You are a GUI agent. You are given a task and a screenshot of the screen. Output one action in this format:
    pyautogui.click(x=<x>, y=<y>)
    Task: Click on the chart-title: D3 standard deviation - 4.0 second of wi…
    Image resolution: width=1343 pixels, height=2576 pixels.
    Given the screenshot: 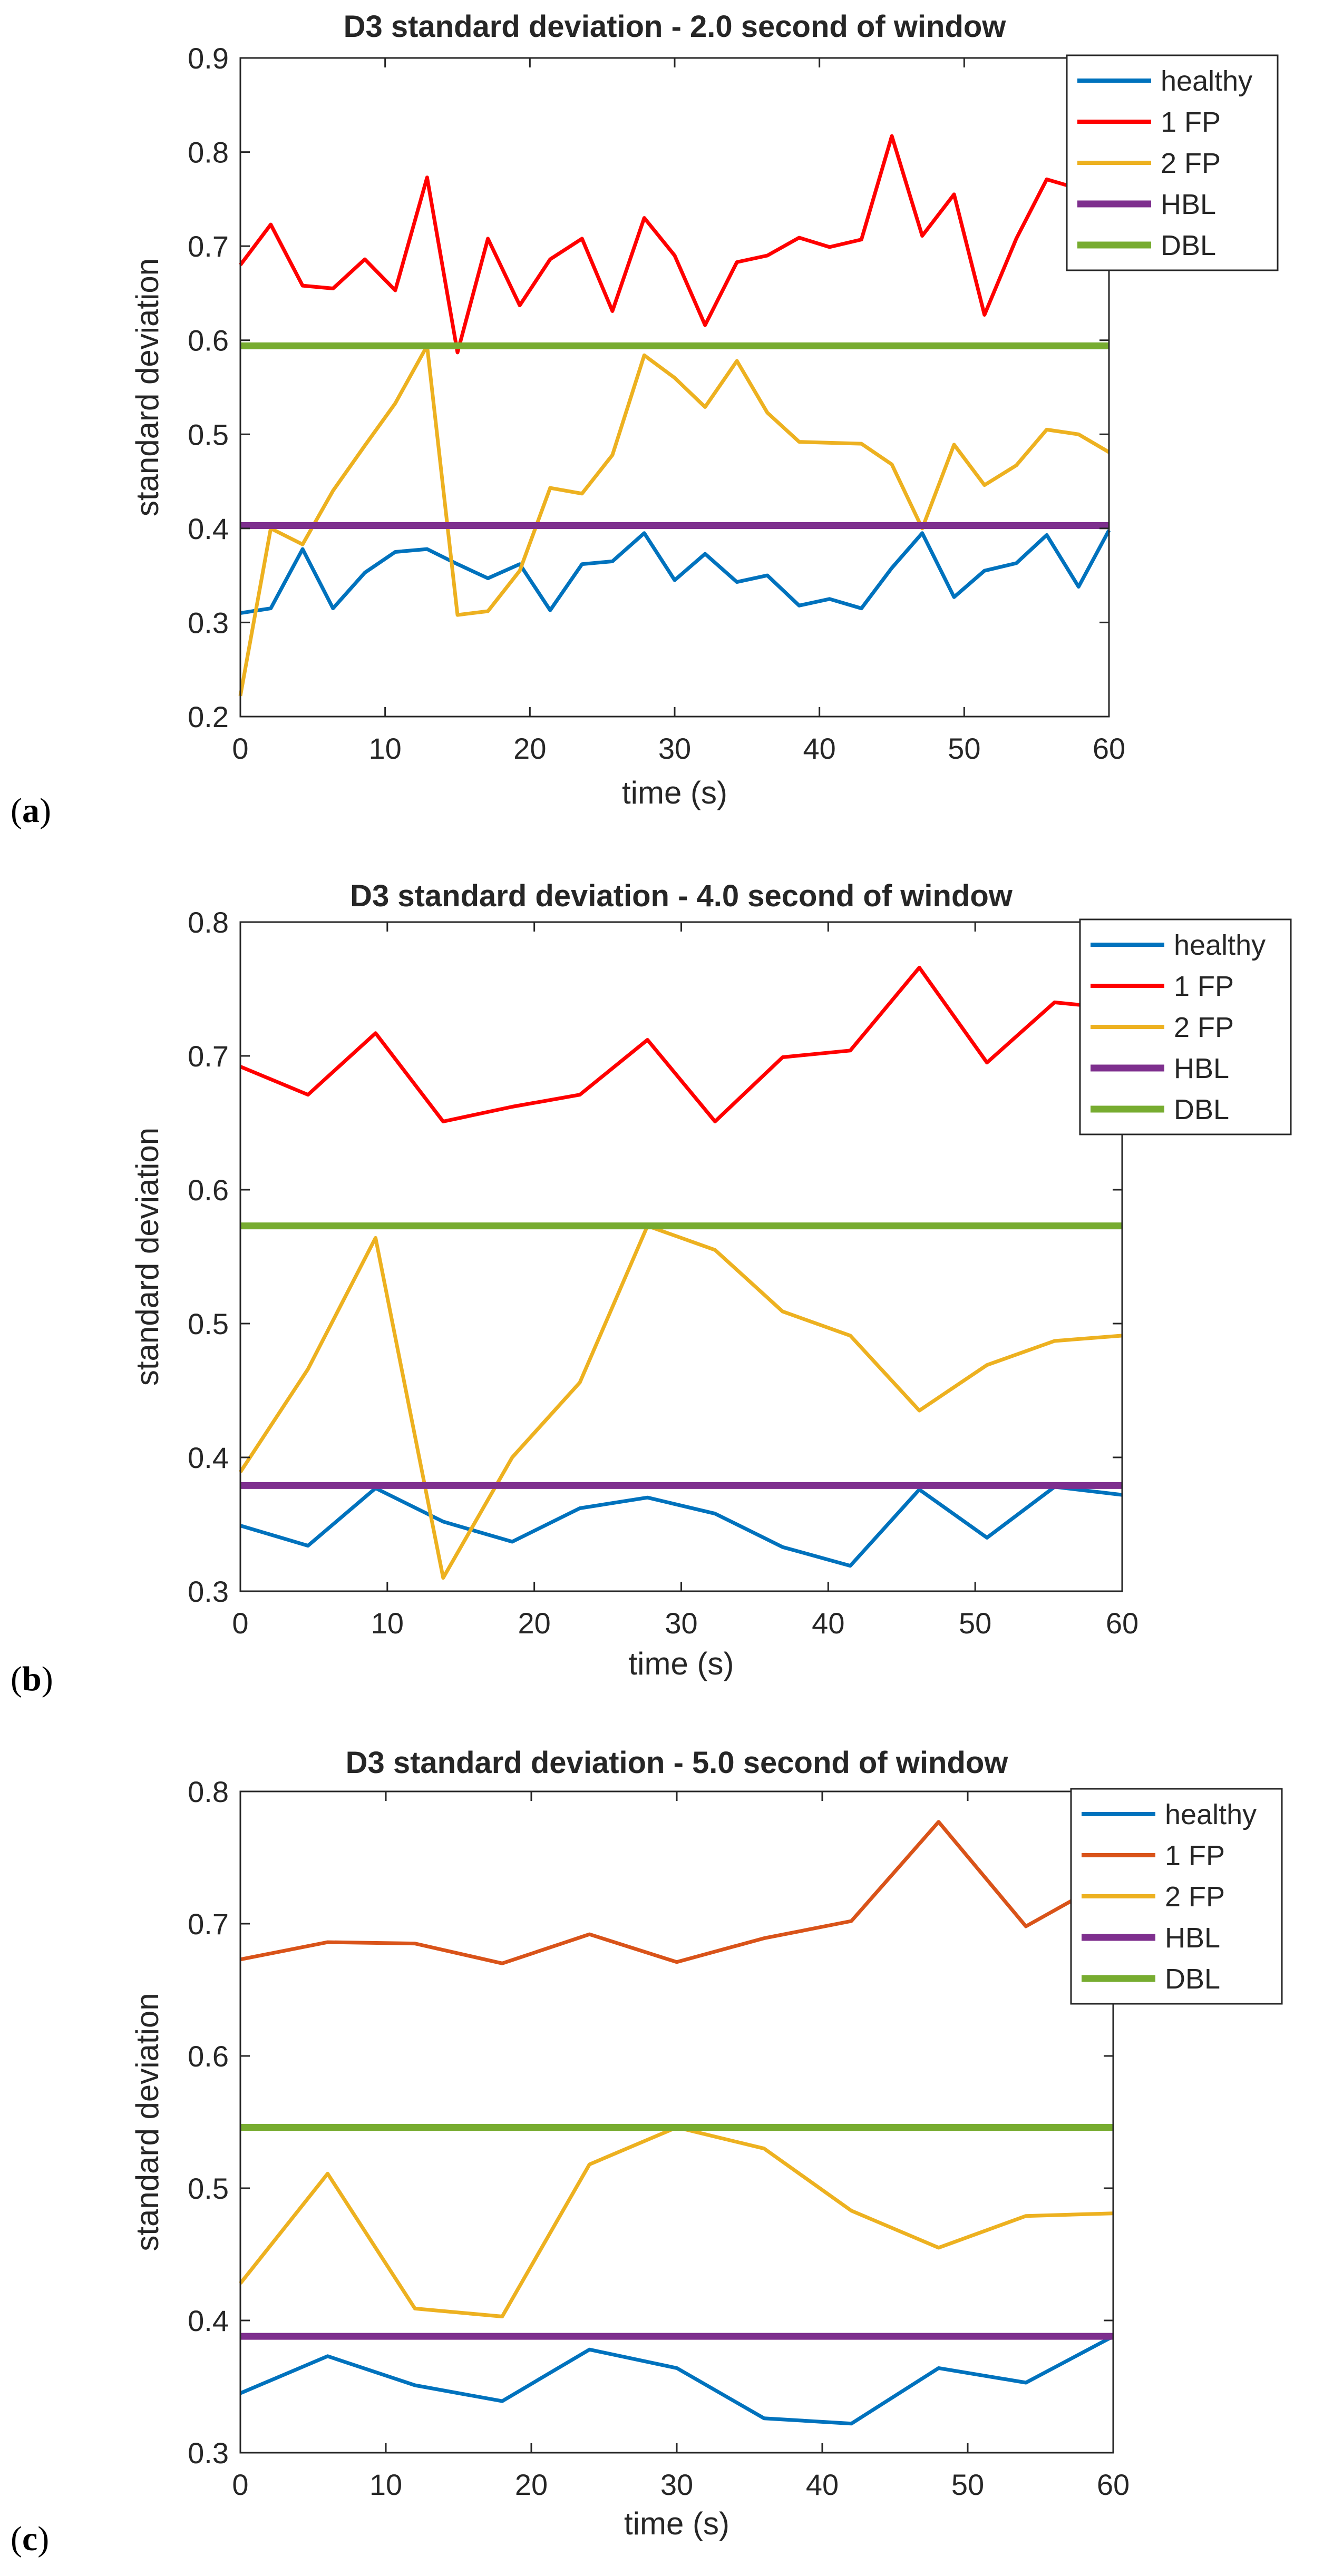 What is the action you would take?
    pyautogui.click(x=681, y=896)
    